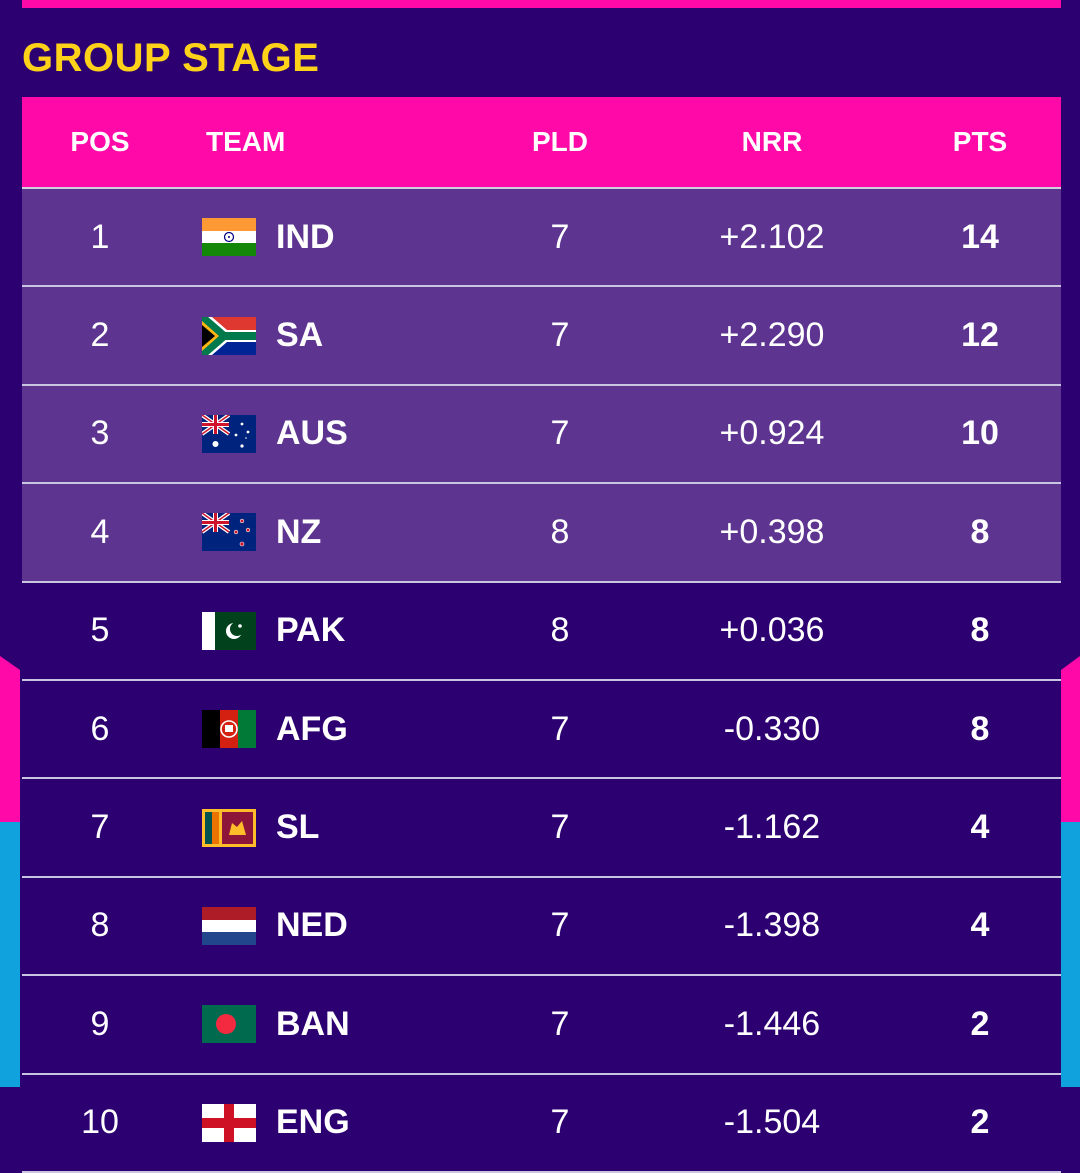  Describe the element at coordinates (100, 433) in the screenshot. I see `row-pos: 3` at that location.